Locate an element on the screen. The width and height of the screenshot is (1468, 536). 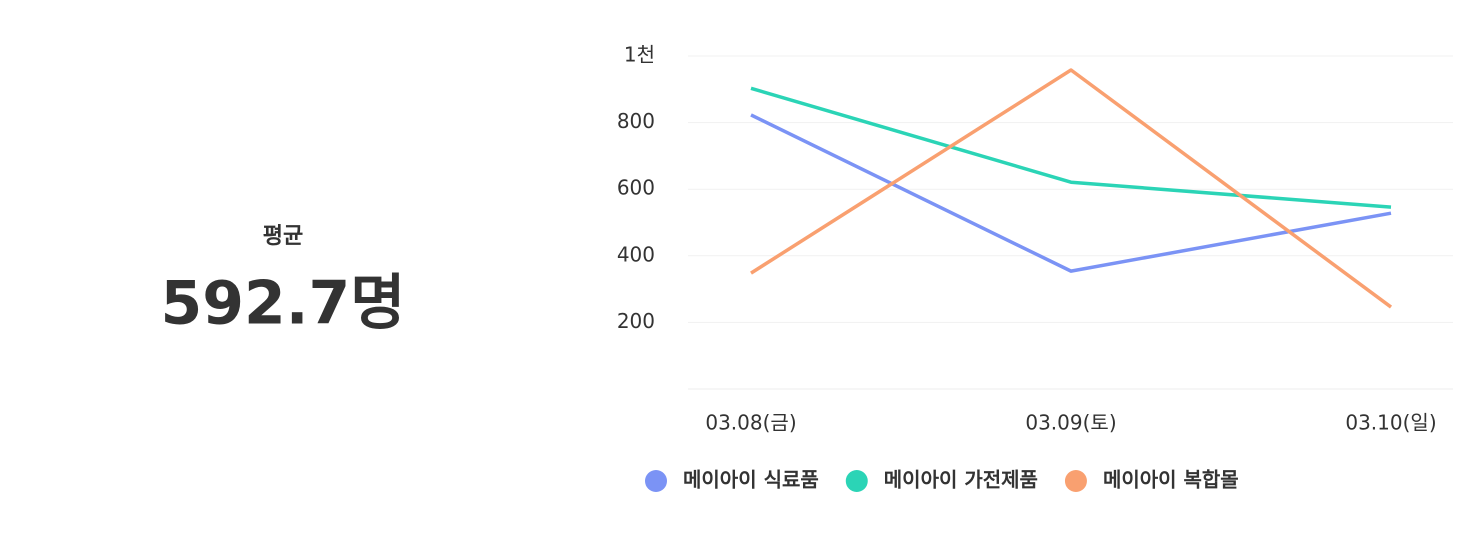
y-tick-label: 800 is located at coordinates (636, 121).